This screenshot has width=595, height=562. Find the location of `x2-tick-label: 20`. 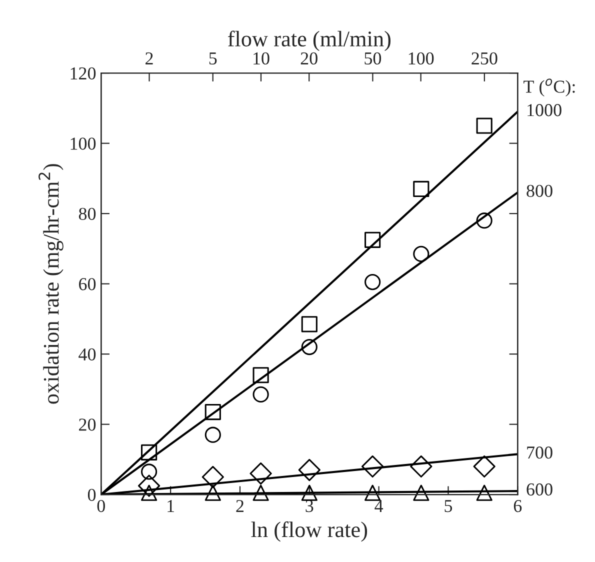

x2-tick-label: 20 is located at coordinates (309, 58).